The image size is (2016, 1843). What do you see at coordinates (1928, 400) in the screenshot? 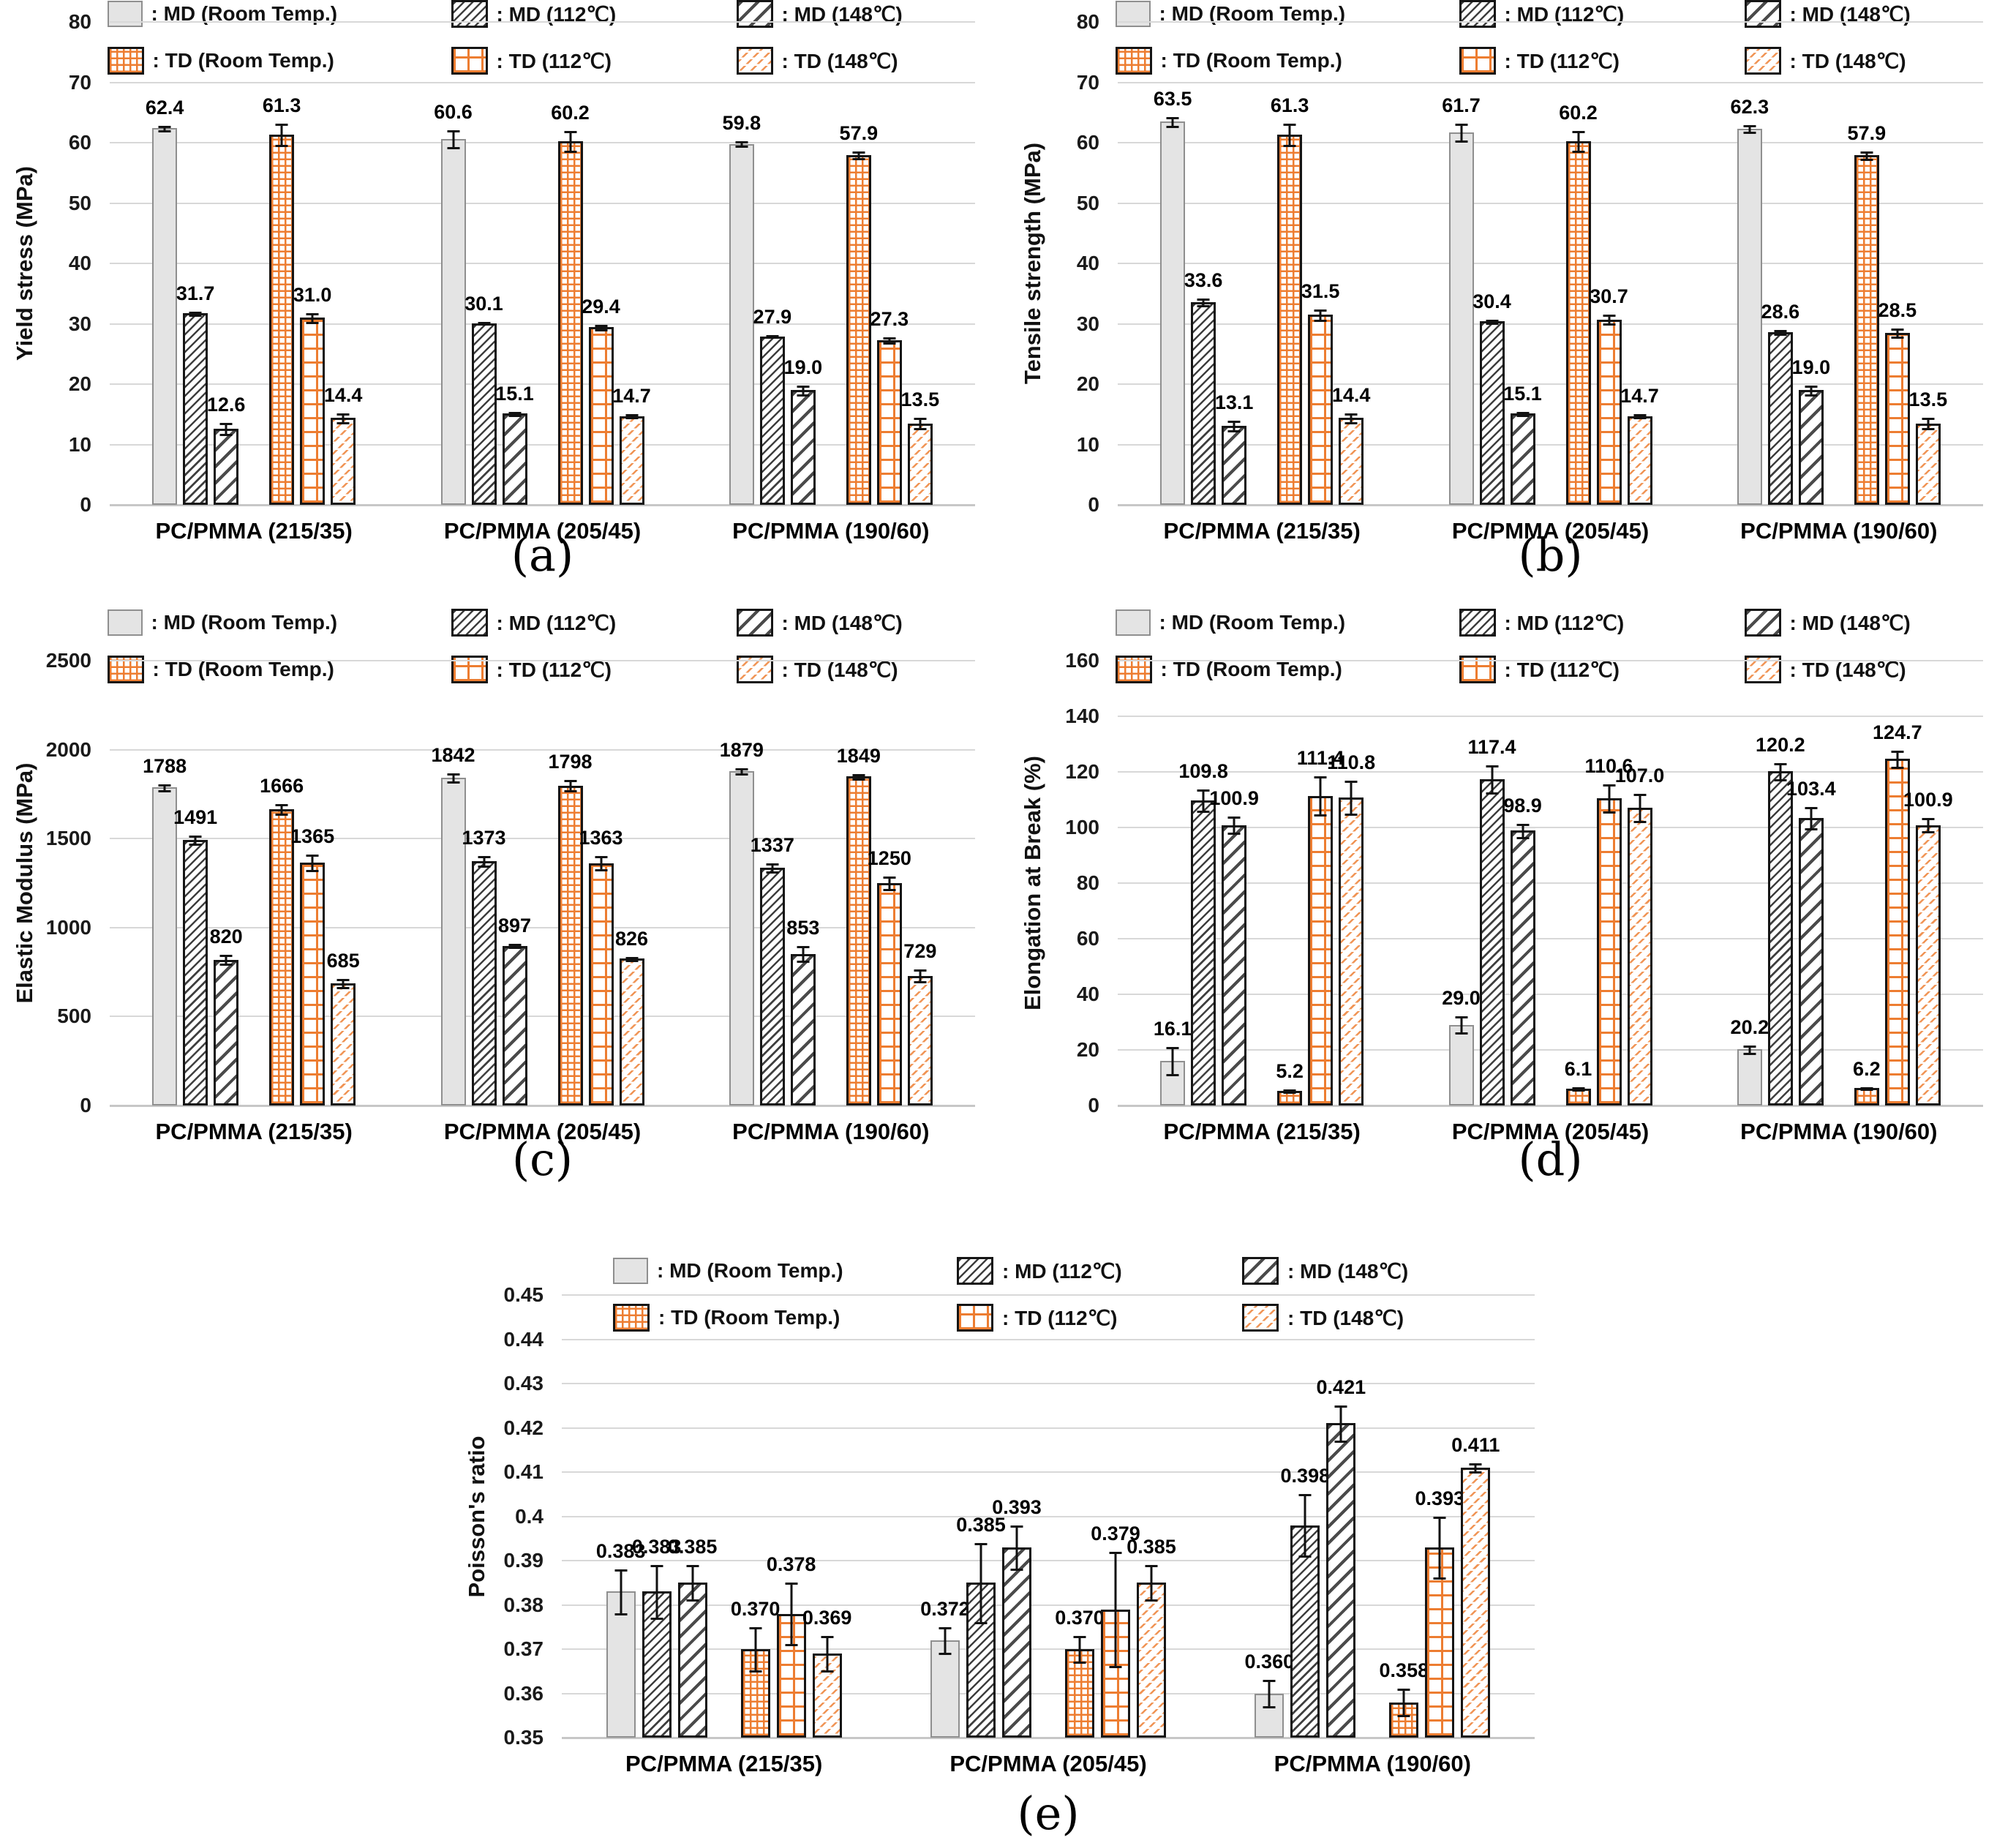
I see `value-label: 13.5` at bounding box center [1928, 400].